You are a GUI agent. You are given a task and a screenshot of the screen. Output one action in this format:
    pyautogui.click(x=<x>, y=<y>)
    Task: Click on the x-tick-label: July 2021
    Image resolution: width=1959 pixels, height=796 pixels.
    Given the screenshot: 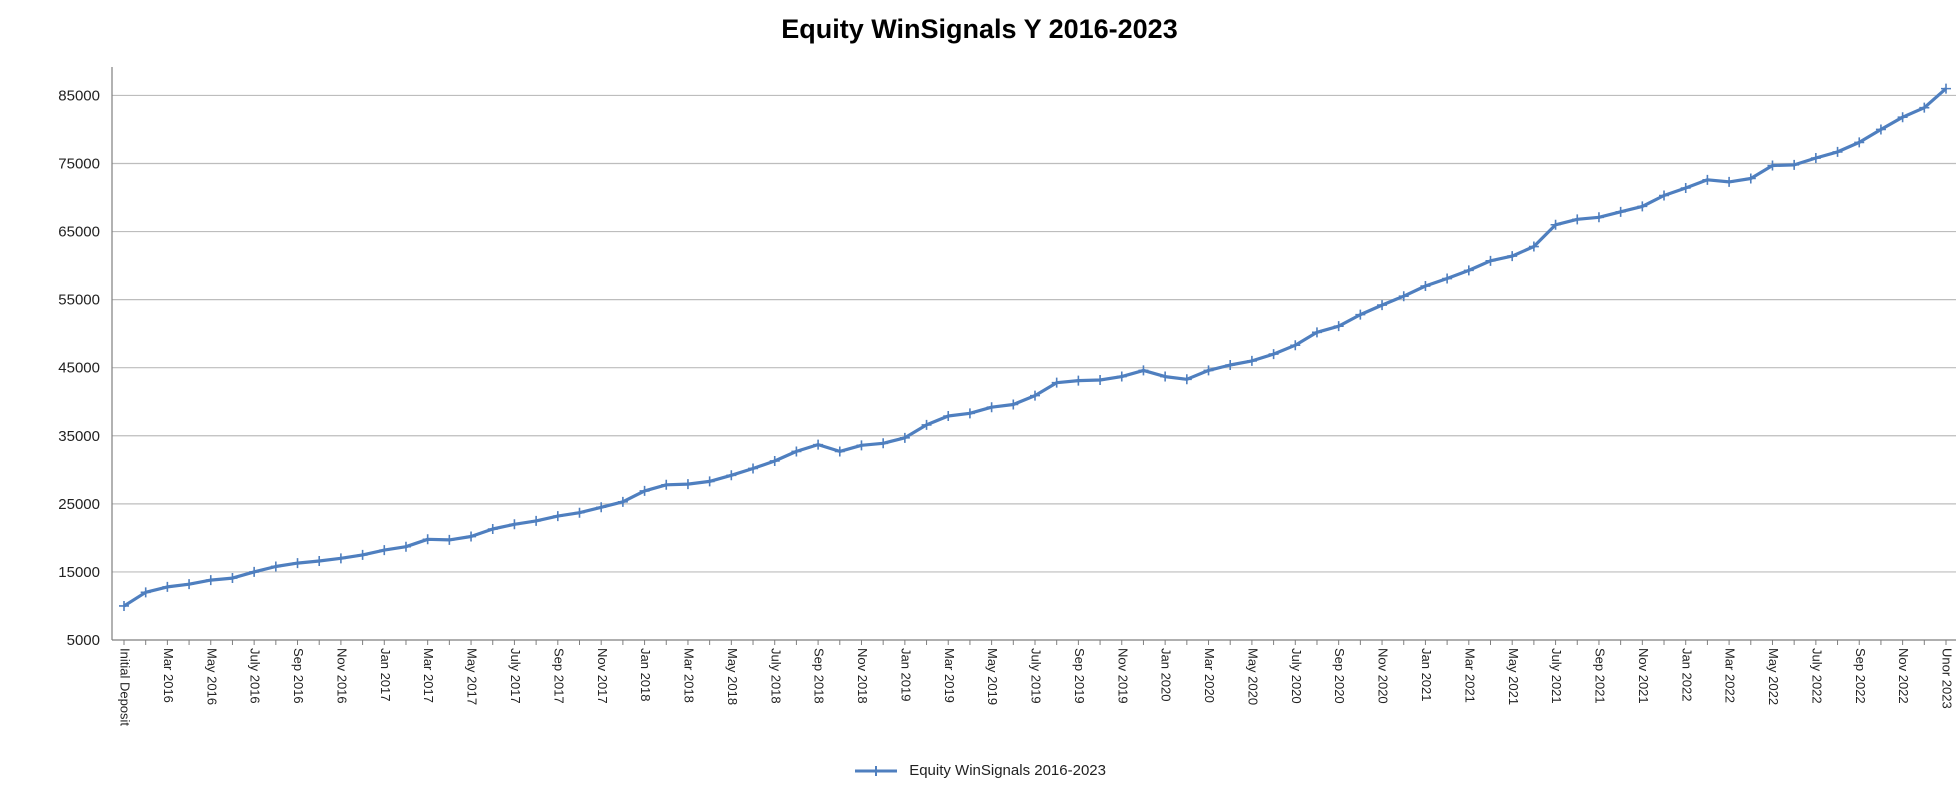 What is the action you would take?
    pyautogui.click(x=1556, y=676)
    